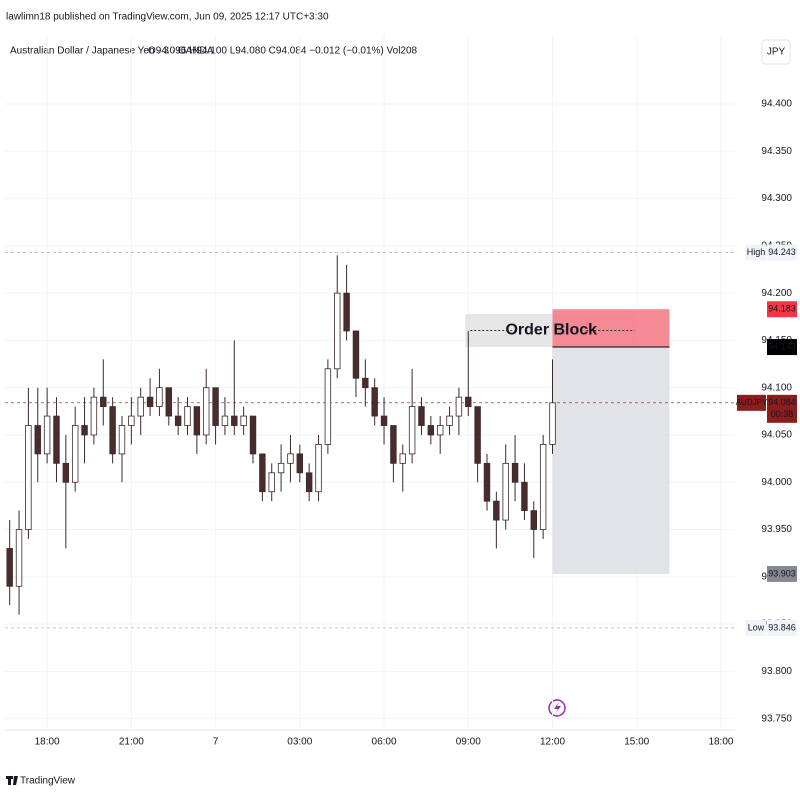  What do you see at coordinates (776, 104) in the screenshot?
I see `y-tick-label: 94.400` at bounding box center [776, 104].